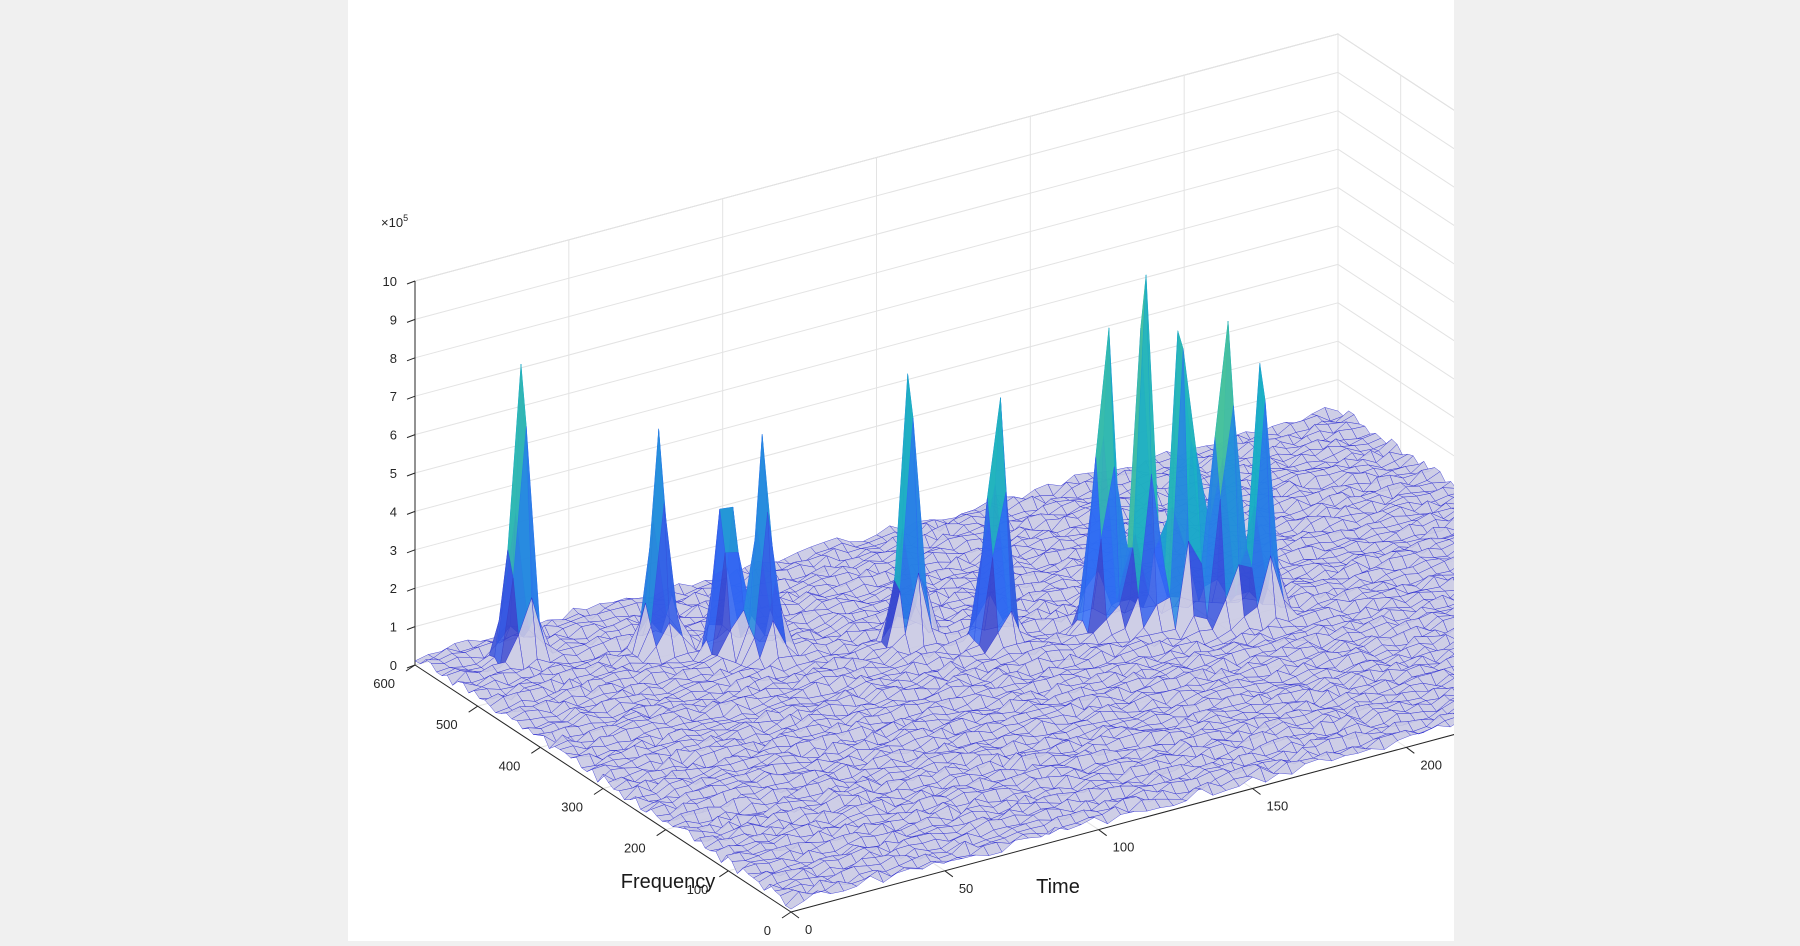  Describe the element at coordinates (1431, 764) in the screenshot. I see `x-tick-label: 200` at that location.